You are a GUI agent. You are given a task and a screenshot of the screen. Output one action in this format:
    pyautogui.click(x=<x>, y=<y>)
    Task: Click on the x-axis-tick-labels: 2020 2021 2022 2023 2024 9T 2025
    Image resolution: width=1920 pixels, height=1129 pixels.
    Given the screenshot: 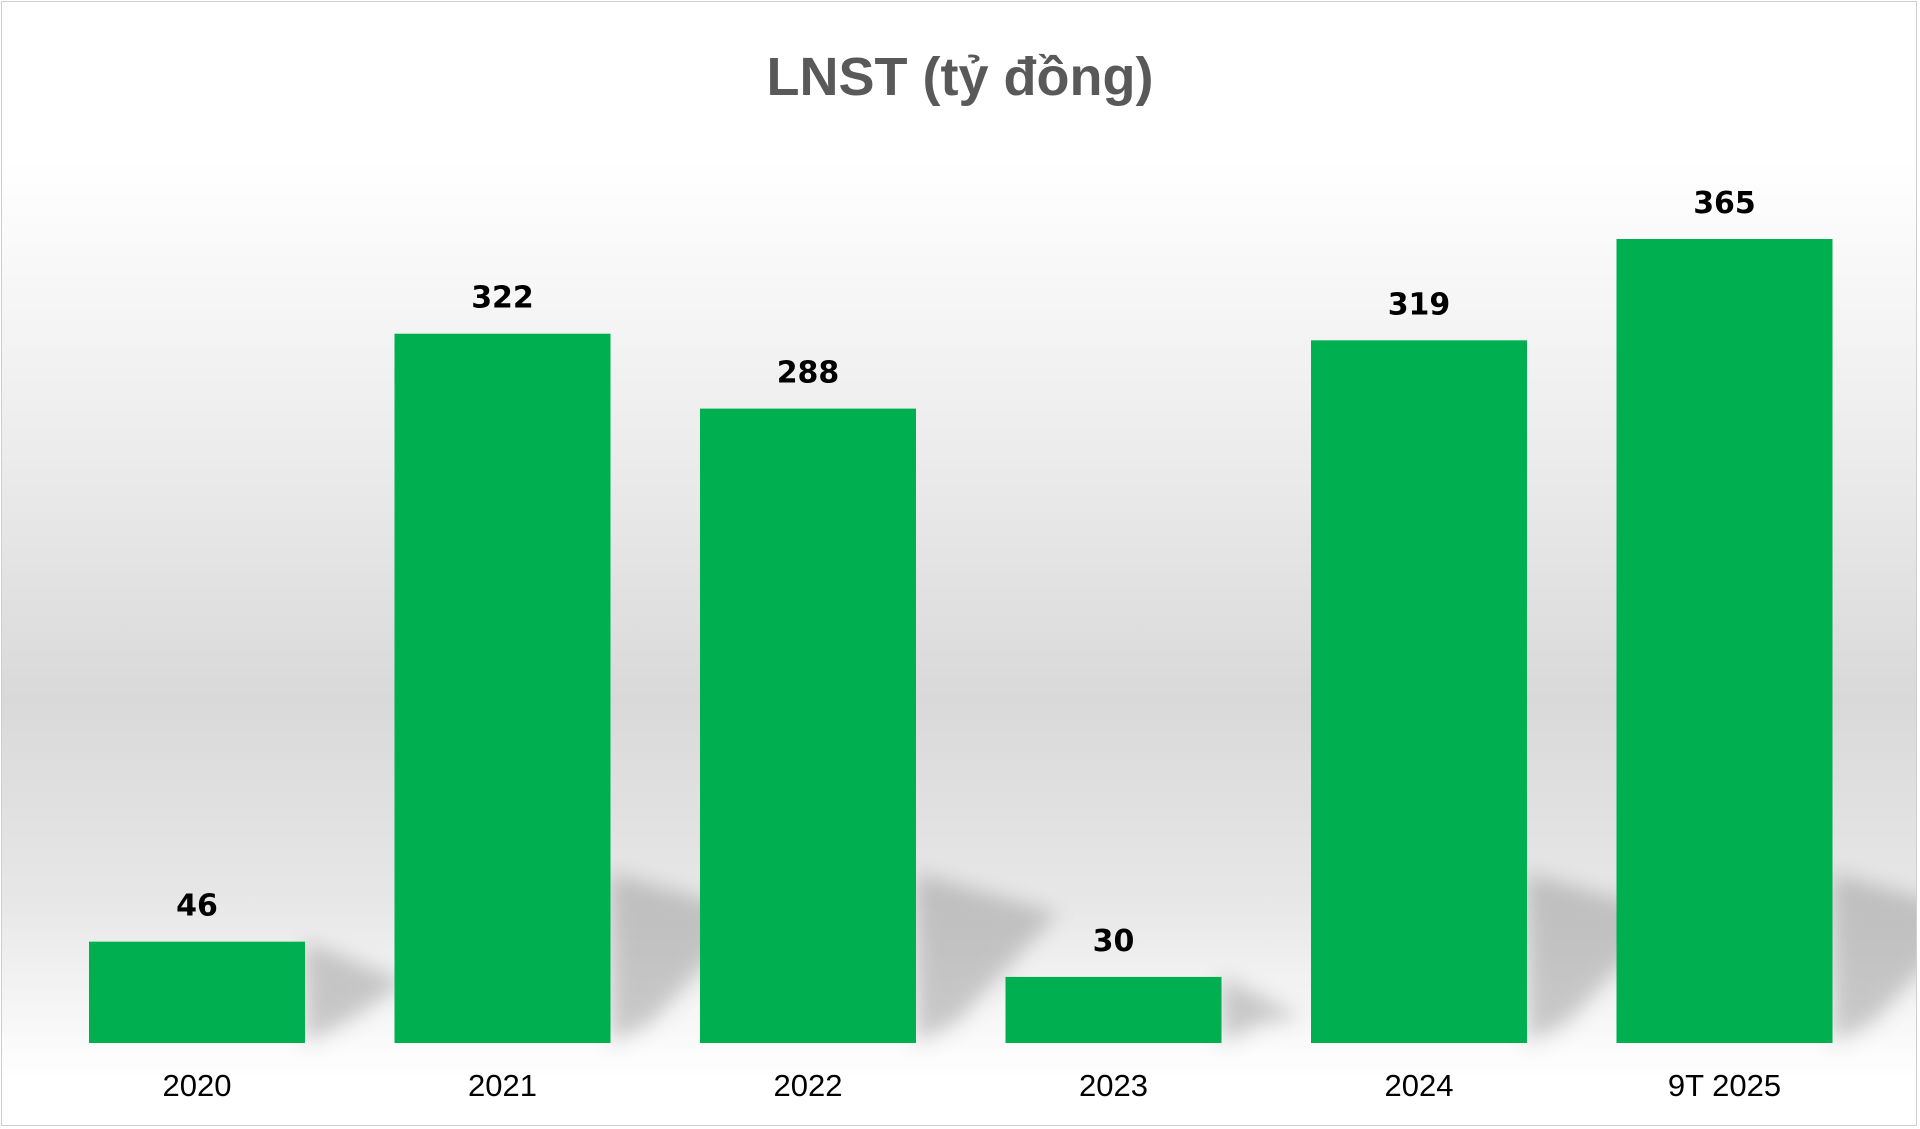 What is the action you would take?
    pyautogui.click(x=972, y=1085)
    